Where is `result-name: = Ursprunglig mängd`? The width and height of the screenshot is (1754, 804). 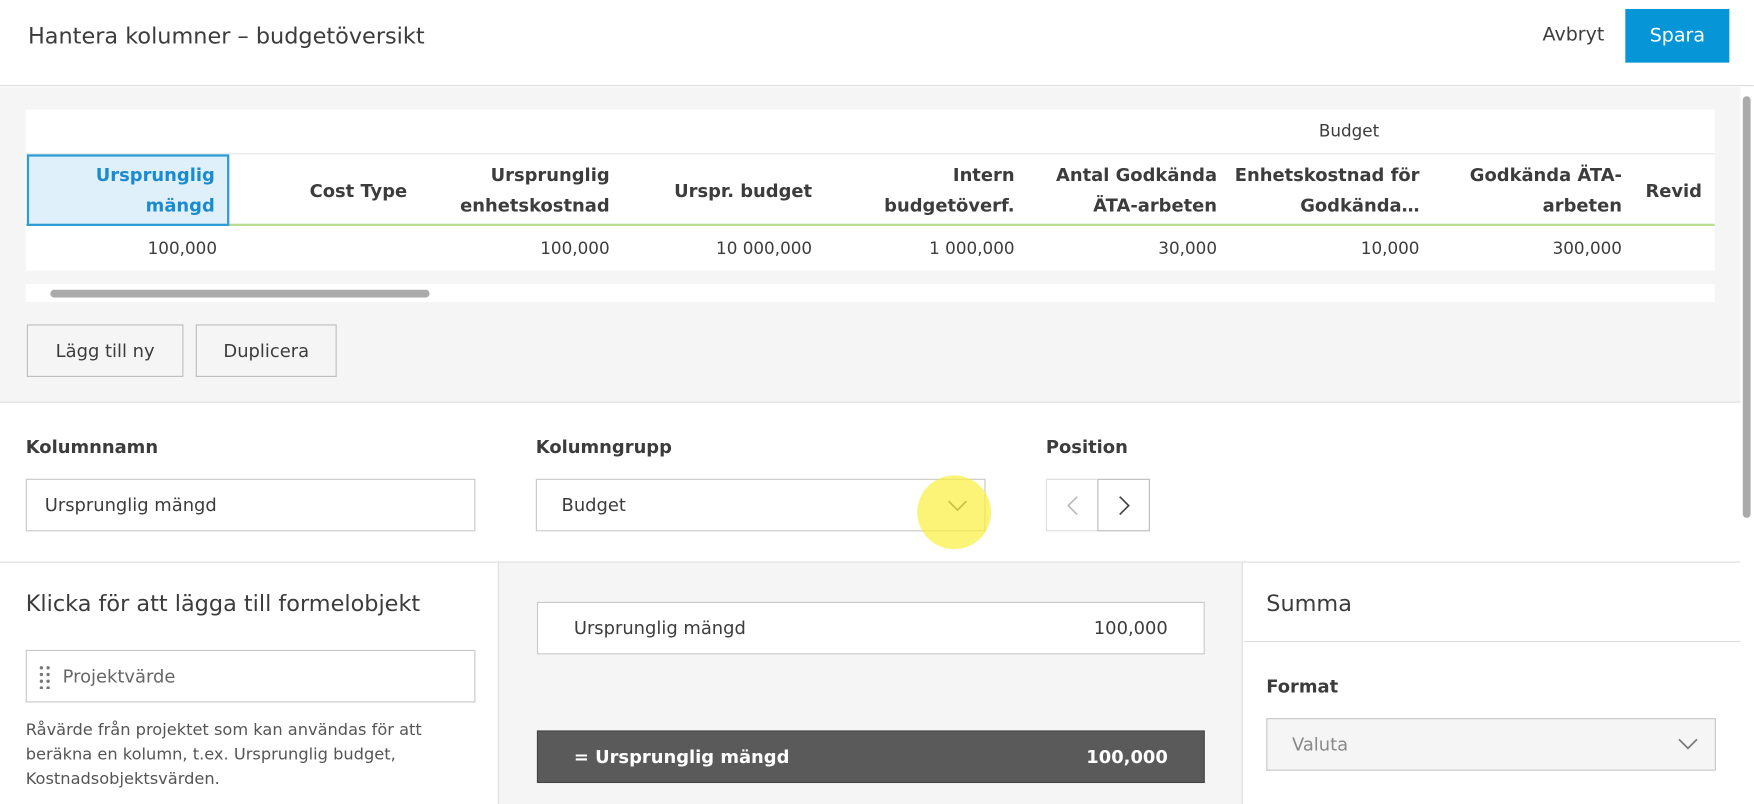
result-name: = Ursprunglig mängd is located at coordinates (681, 757).